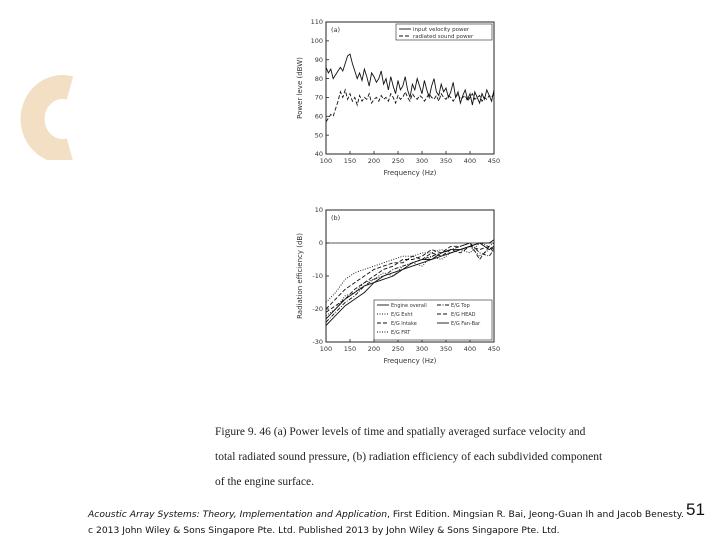  Describe the element at coordinates (317, 22) in the screenshot. I see `y-tick-label: 110` at that location.